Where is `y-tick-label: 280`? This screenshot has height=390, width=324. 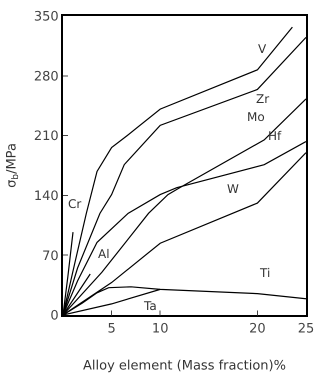 y-tick-label: 280 is located at coordinates (46, 76).